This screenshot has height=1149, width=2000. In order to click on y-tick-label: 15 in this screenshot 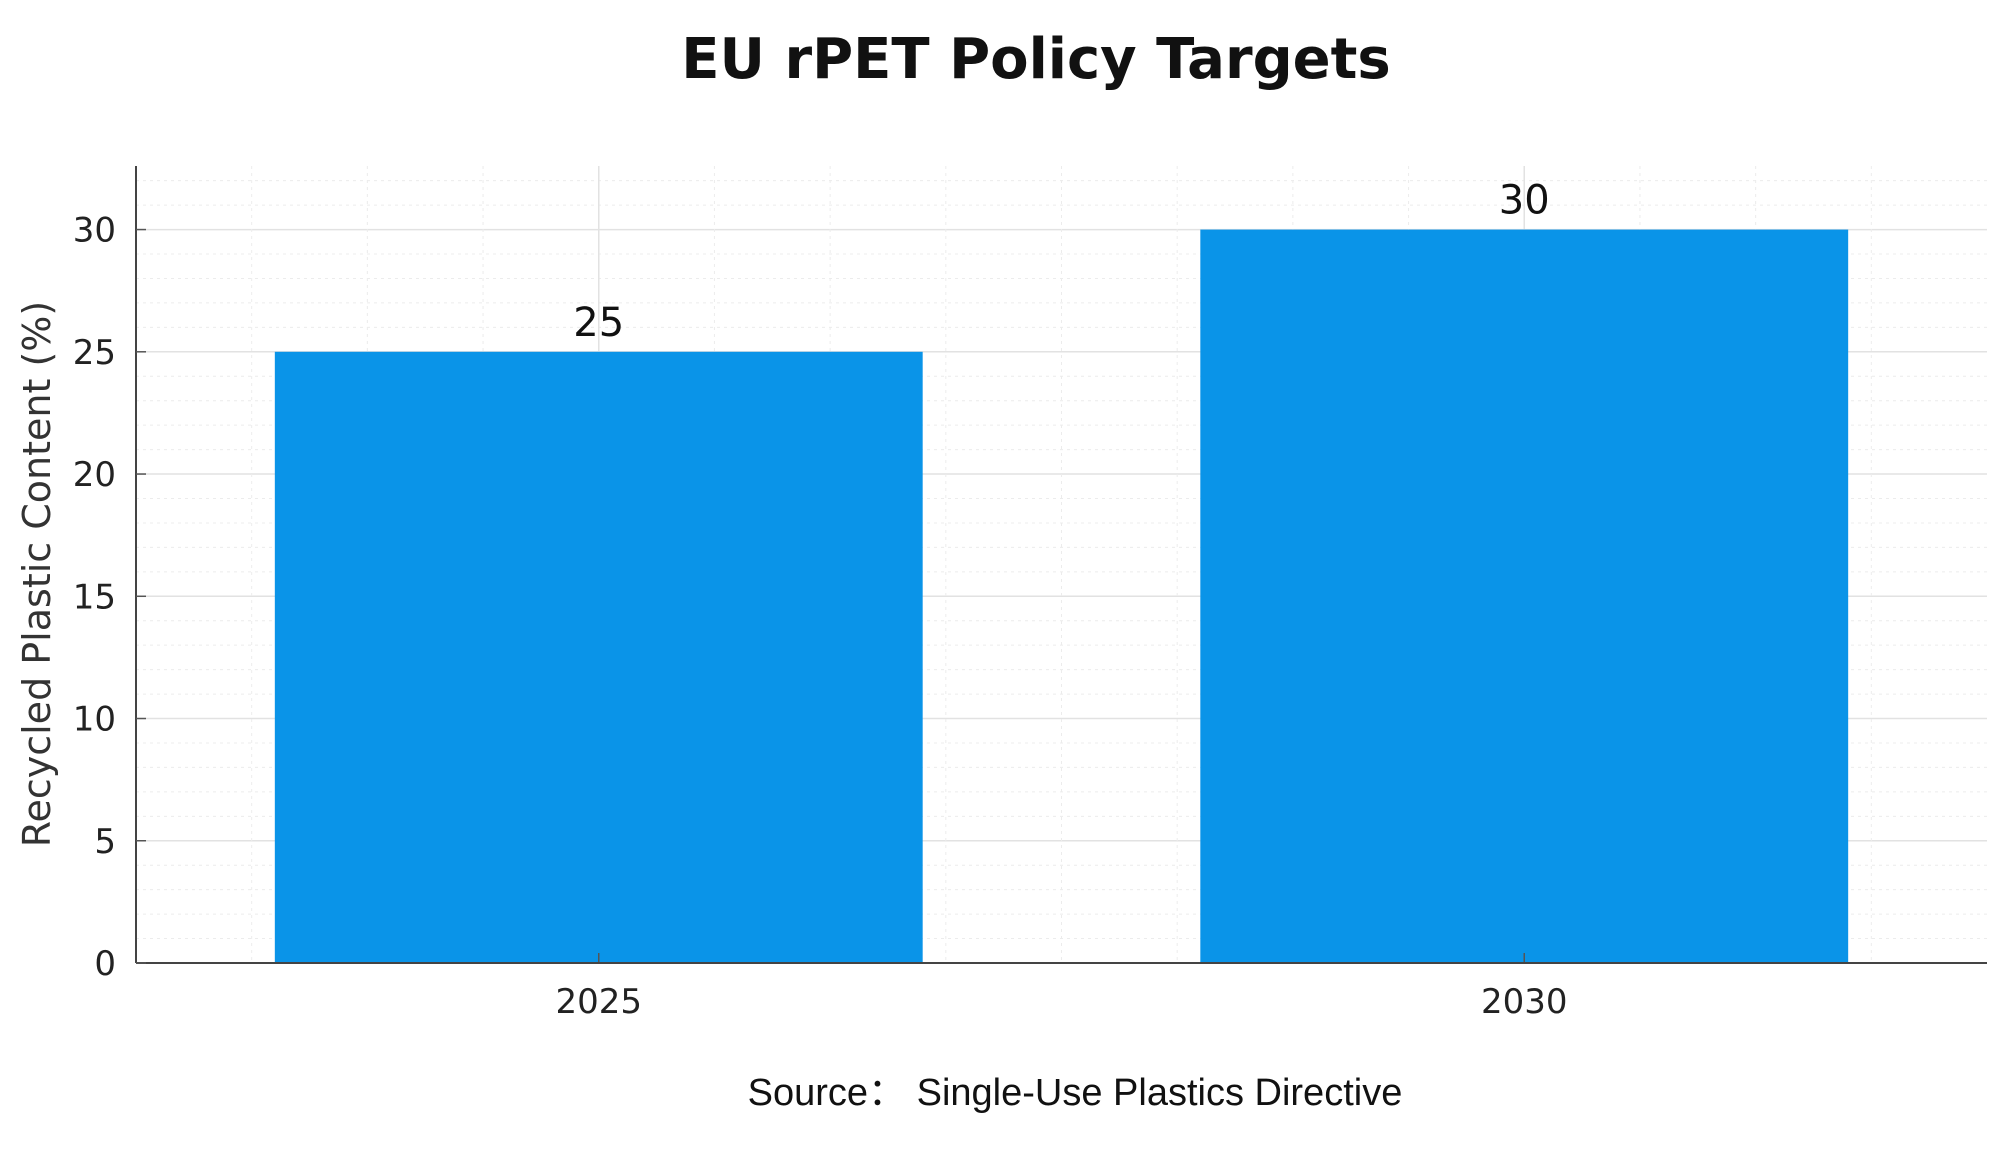, I will do `click(94, 597)`.